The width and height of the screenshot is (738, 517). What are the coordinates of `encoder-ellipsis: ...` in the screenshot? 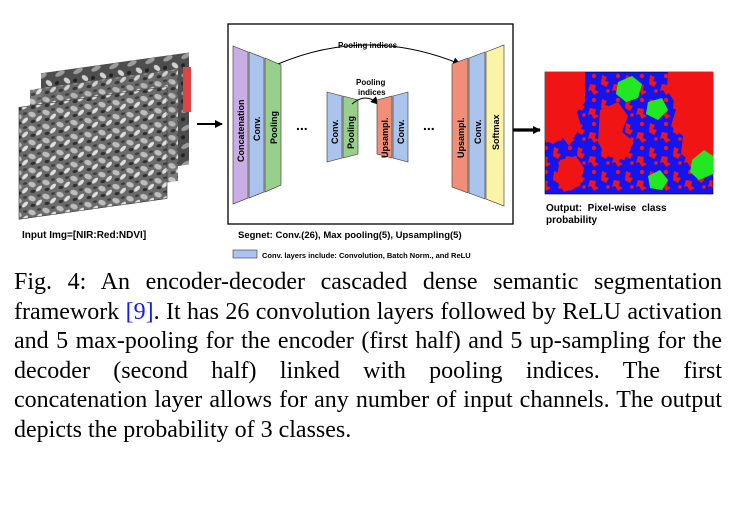 It's located at (302, 125).